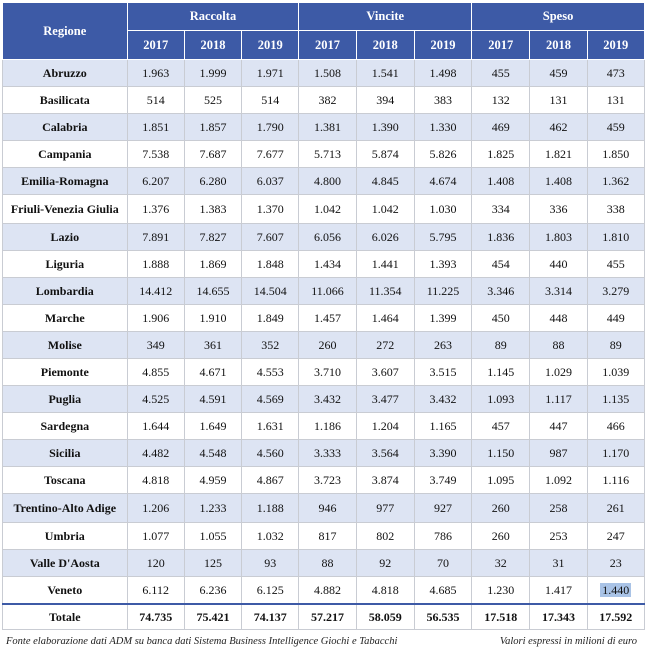  I want to click on region-name: Piemonte, so click(65, 372).